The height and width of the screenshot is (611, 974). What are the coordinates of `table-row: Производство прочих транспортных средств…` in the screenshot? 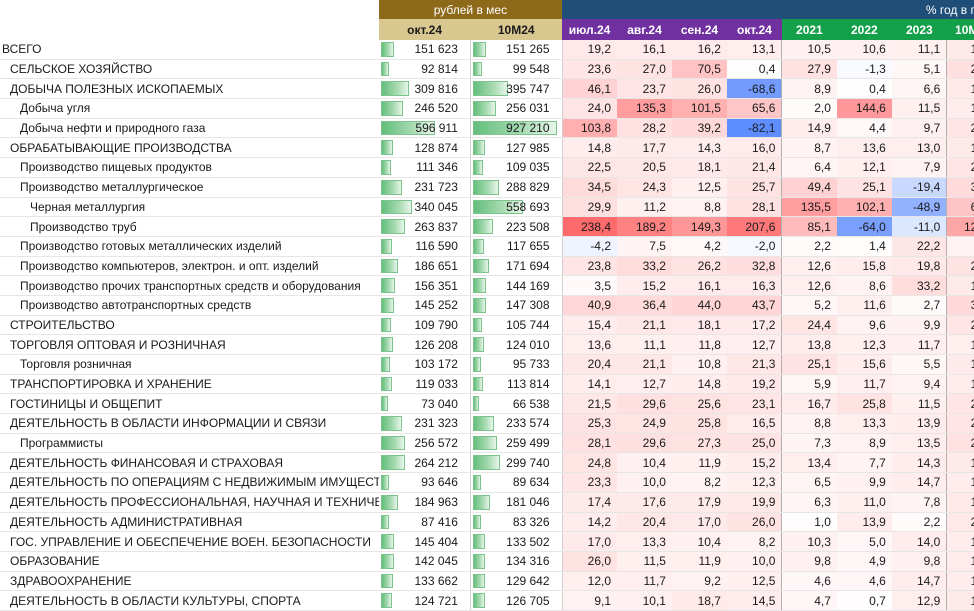 It's located at (487, 285).